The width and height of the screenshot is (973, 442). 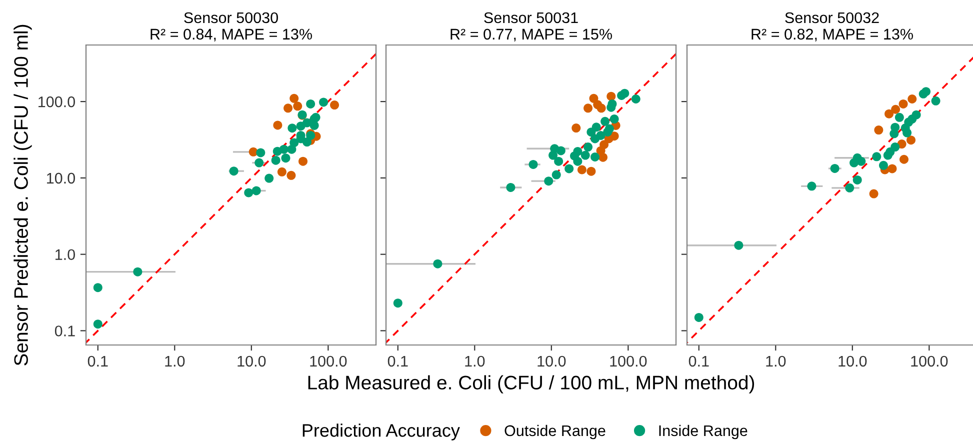 I want to click on chart-subtitle: R² = 0.77, MAPE = 15%, so click(x=531, y=35).